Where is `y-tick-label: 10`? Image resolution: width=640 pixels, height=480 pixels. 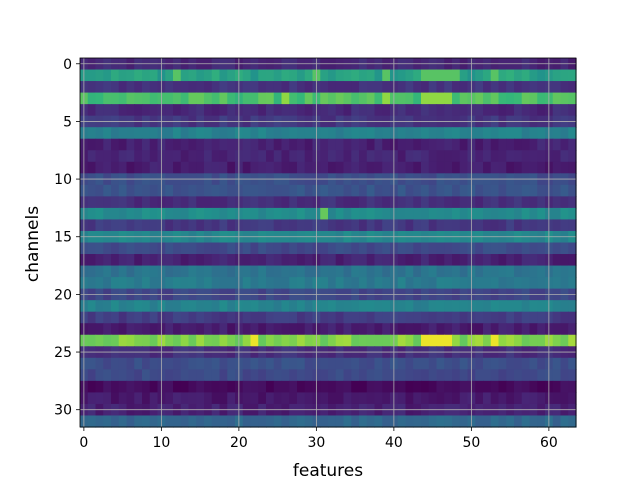 y-tick-label: 10 is located at coordinates (63, 180).